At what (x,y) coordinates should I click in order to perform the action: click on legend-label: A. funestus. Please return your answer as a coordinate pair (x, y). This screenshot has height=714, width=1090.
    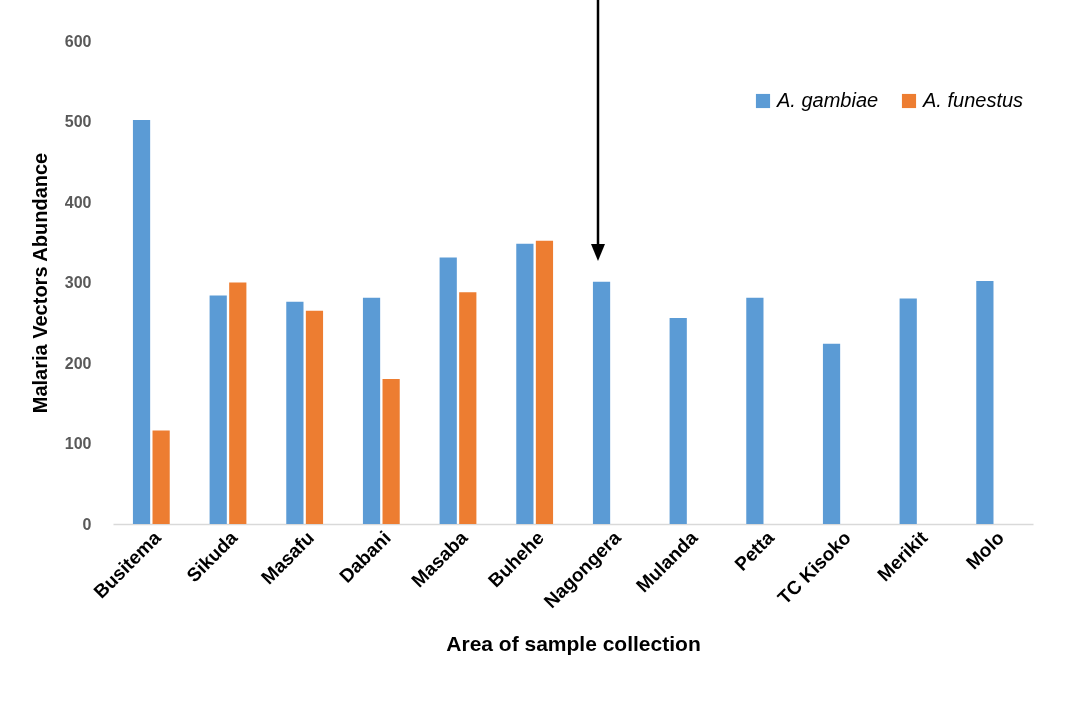
    Looking at the image, I should click on (973, 100).